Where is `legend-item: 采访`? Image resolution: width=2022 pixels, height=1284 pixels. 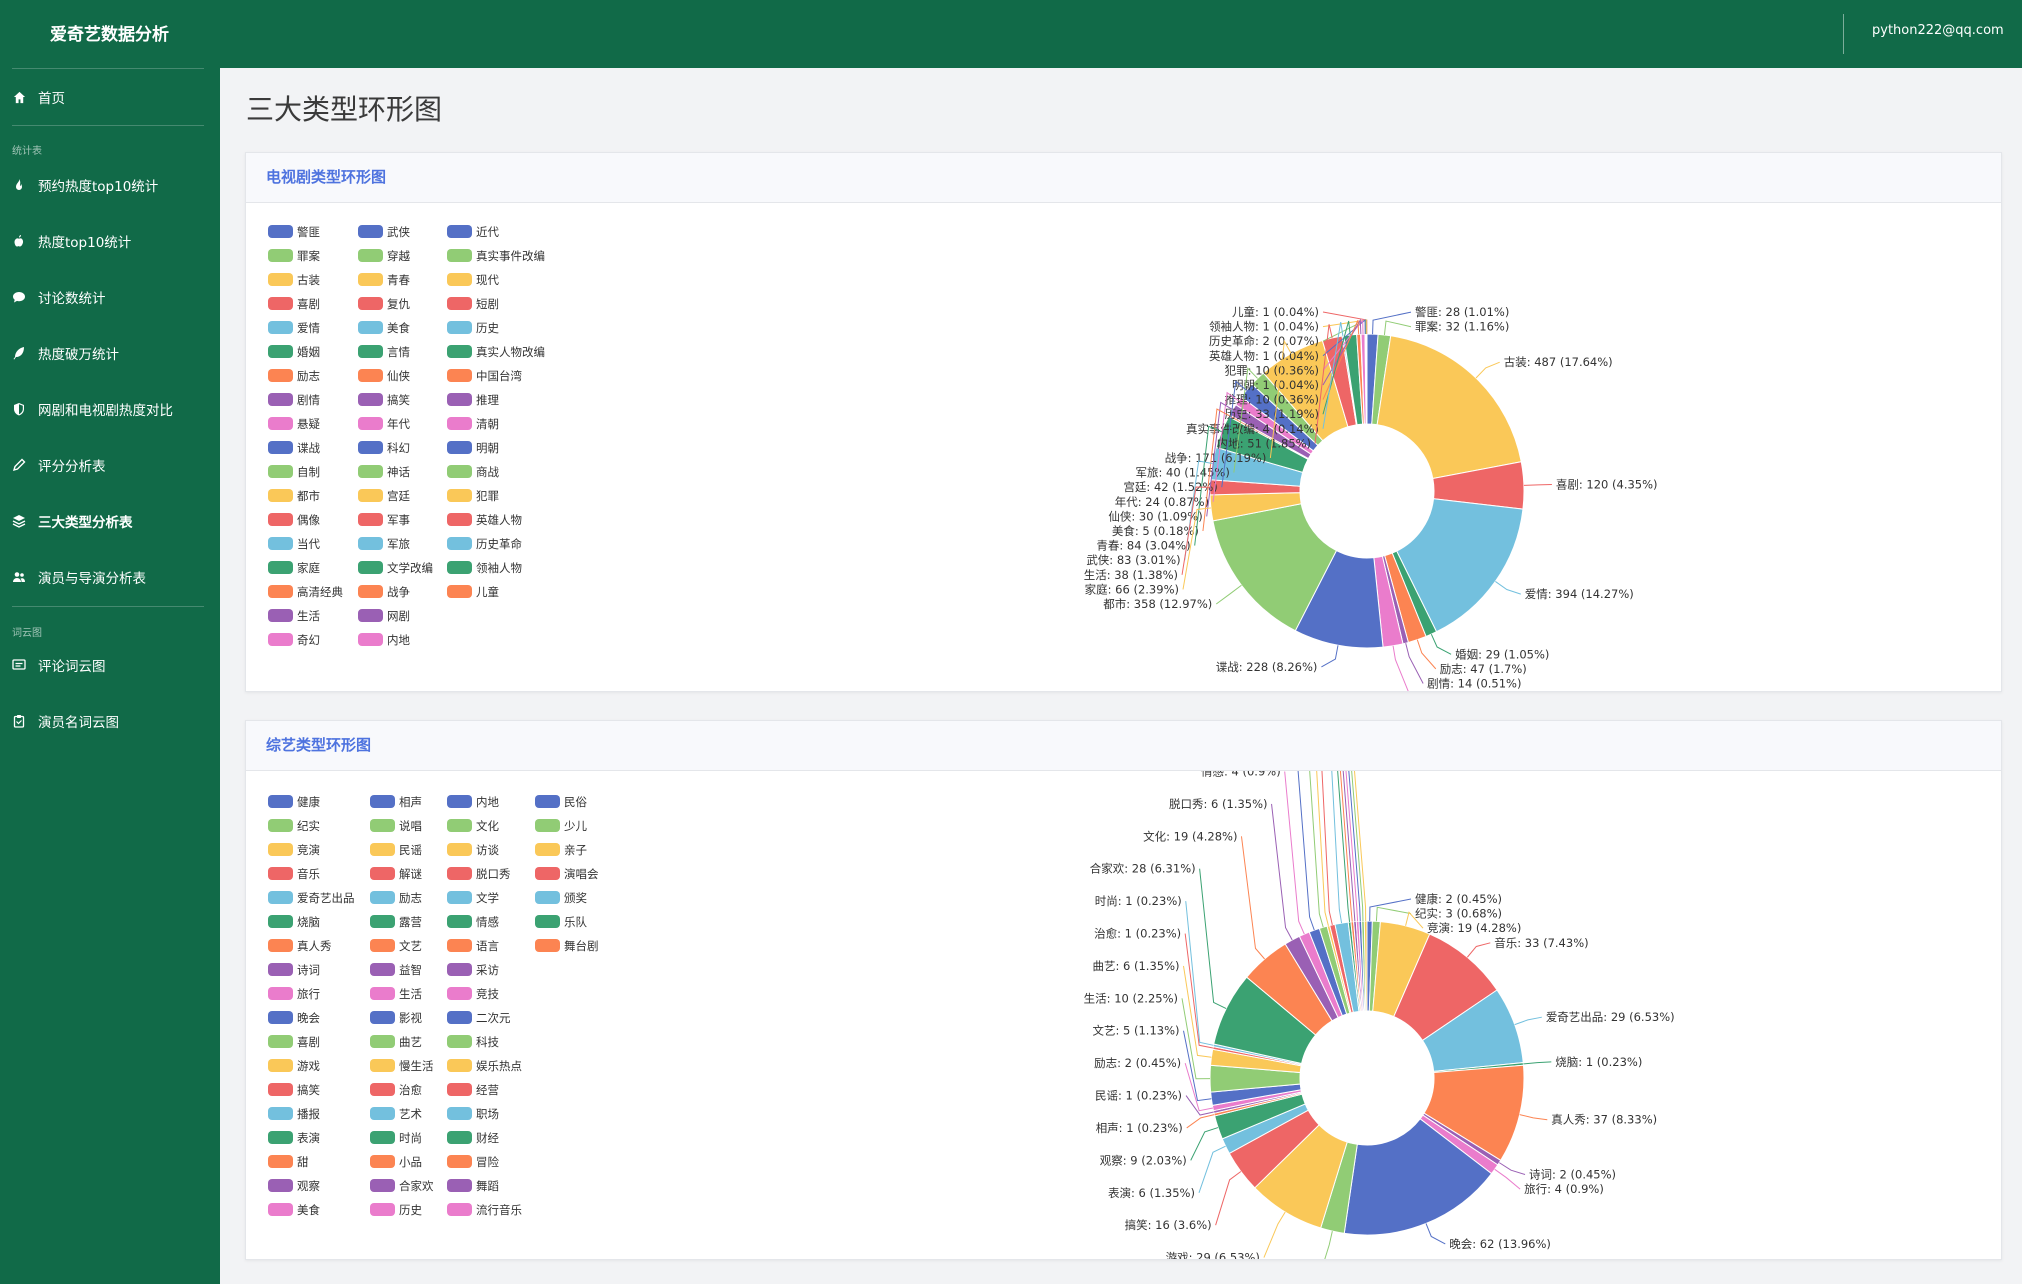
legend-item: 采访 is located at coordinates (473, 970).